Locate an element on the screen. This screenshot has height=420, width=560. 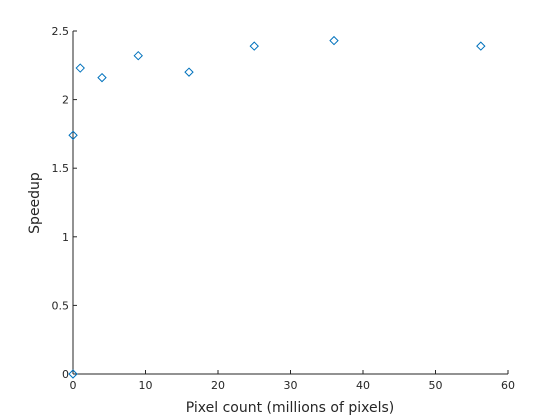
y-axis-label: Speedup is located at coordinates (35, 203).